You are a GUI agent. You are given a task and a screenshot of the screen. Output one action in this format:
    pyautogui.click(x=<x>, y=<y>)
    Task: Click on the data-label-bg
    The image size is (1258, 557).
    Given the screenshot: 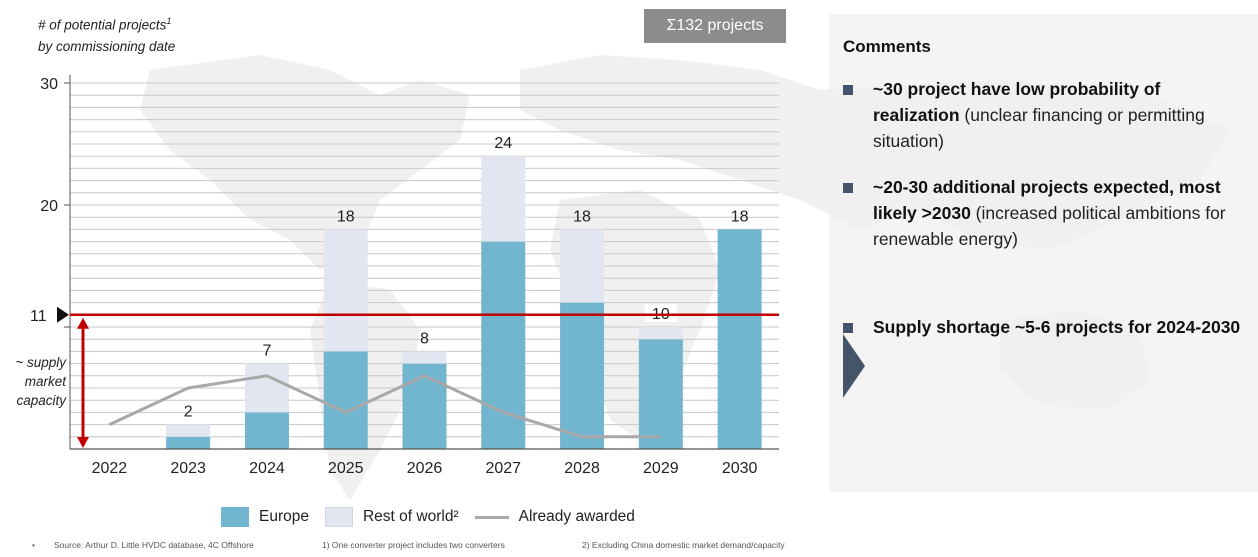 What is the action you would take?
    pyautogui.click(x=660, y=313)
    